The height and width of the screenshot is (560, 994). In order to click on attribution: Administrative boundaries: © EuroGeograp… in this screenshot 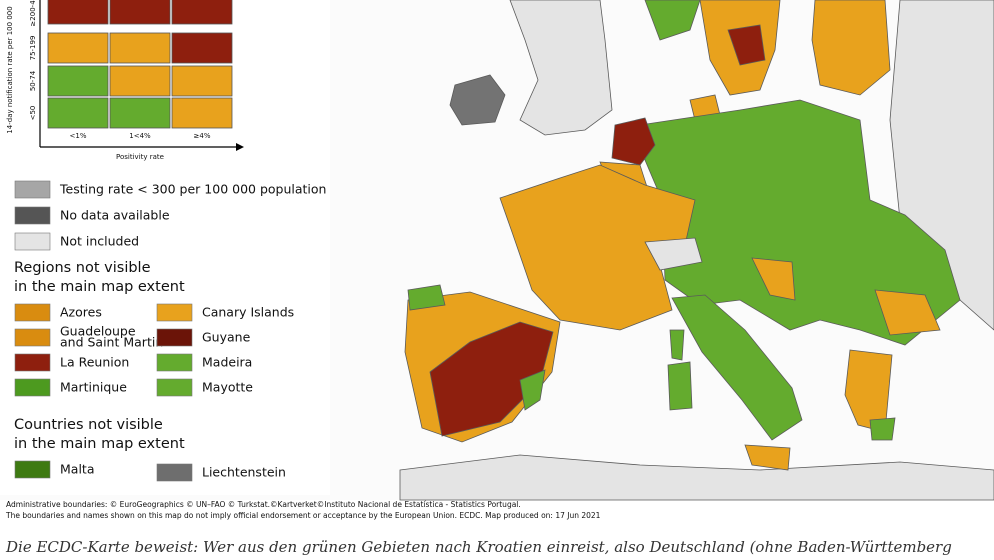, I will do `click(263, 504)`.